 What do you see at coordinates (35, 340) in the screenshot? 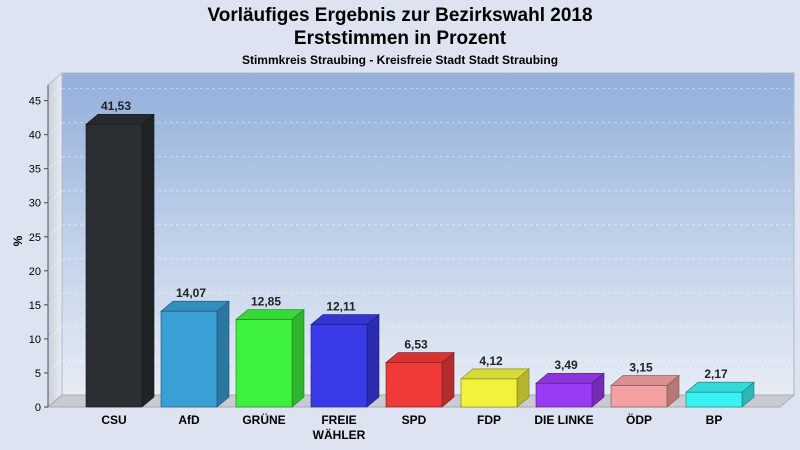
I see `y-tick-label: 10` at bounding box center [35, 340].